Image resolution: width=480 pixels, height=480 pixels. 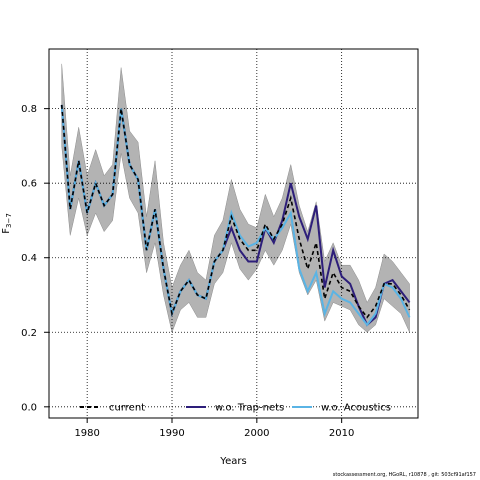 I want to click on x-tick-label-2010: 2010, so click(x=341, y=433).